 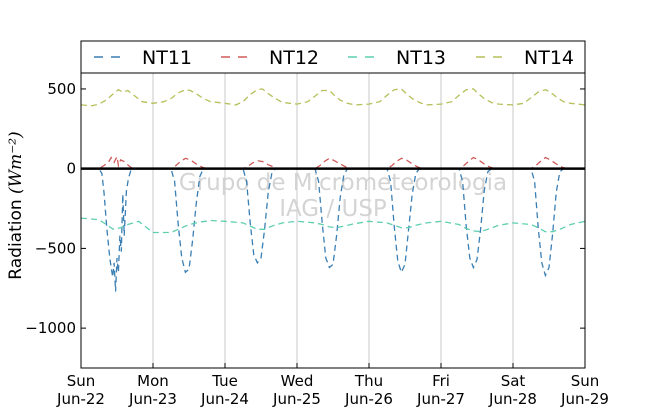 I want to click on legend: NT11 NT12 NT13 NT14, so click(x=333, y=57).